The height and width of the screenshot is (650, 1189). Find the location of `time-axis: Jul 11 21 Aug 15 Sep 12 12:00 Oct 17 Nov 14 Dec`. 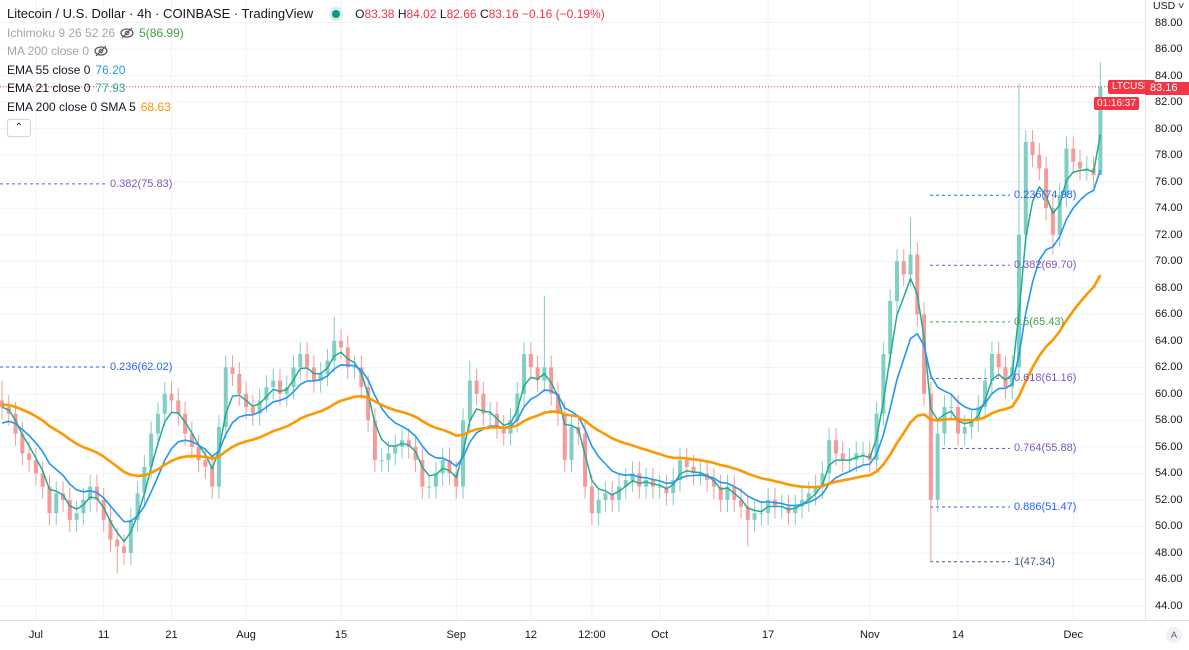

time-axis: Jul 11 21 Aug 15 Sep 12 12:00 Oct 17 Nov 14 Dec is located at coordinates (594, 635).